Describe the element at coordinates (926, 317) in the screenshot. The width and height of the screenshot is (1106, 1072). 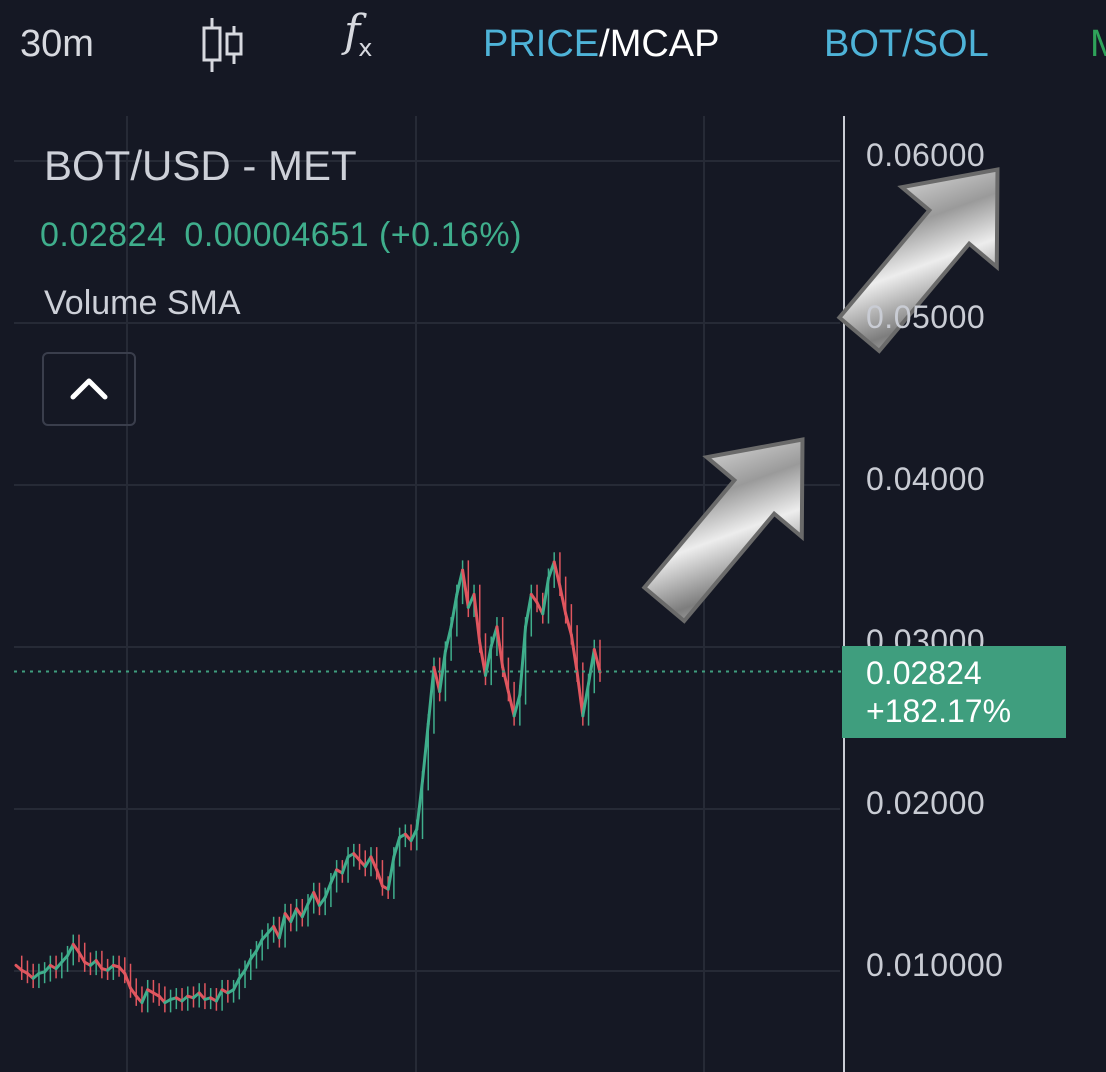
I see `price-axis-label: 0.05000` at that location.